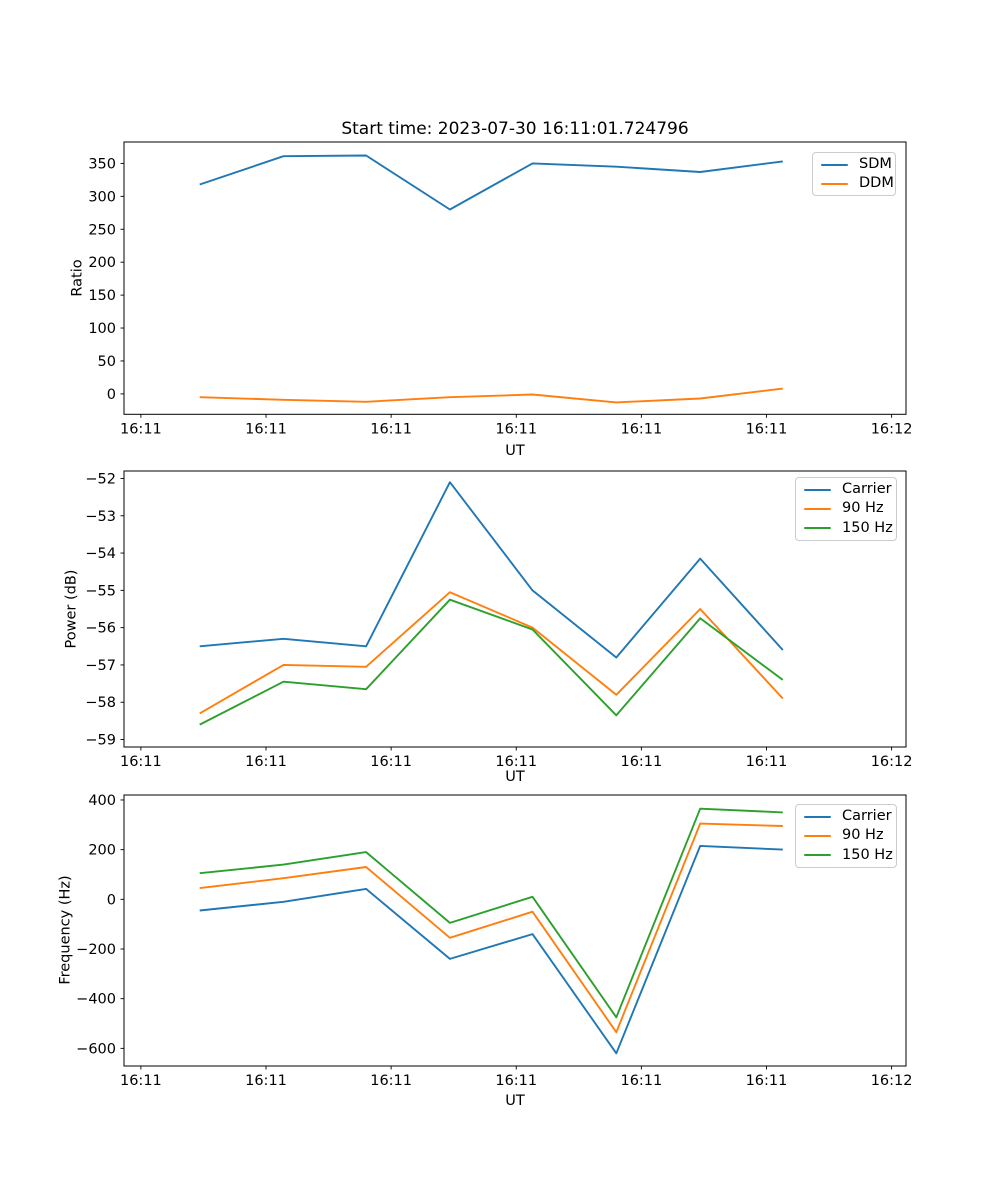  What do you see at coordinates (96, 950) in the screenshot?
I see `y-tick-label: −200` at bounding box center [96, 950].